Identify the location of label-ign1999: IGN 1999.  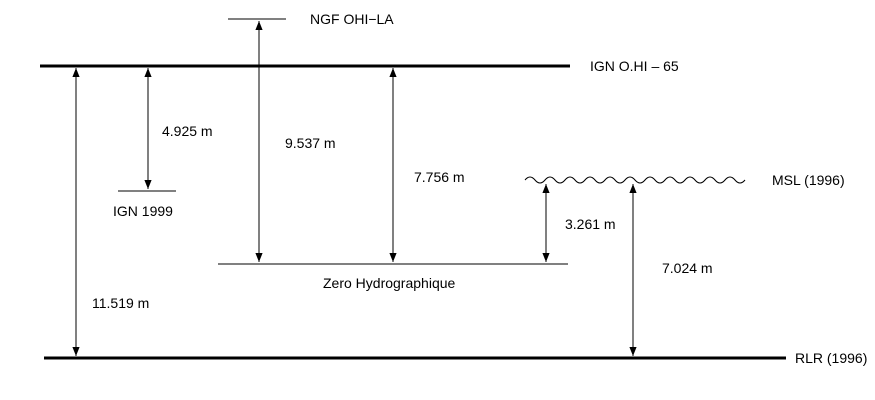
(143, 211).